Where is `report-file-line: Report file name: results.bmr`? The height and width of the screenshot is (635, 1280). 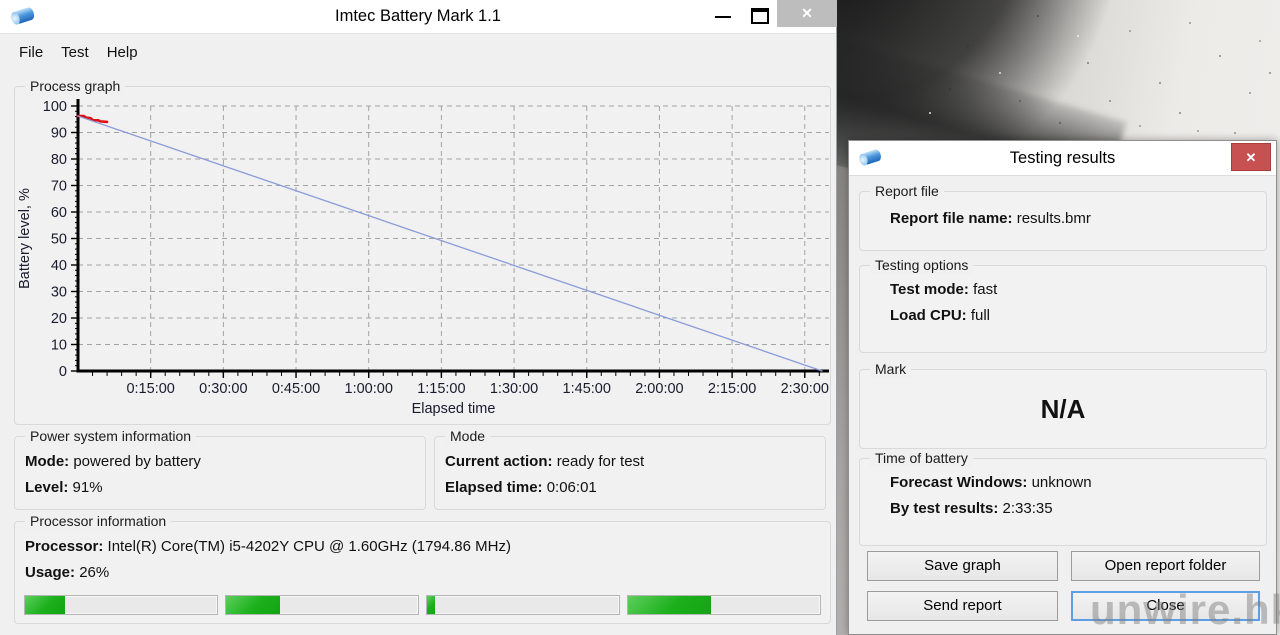
report-file-line: Report file name: results.bmr is located at coordinates (1063, 219).